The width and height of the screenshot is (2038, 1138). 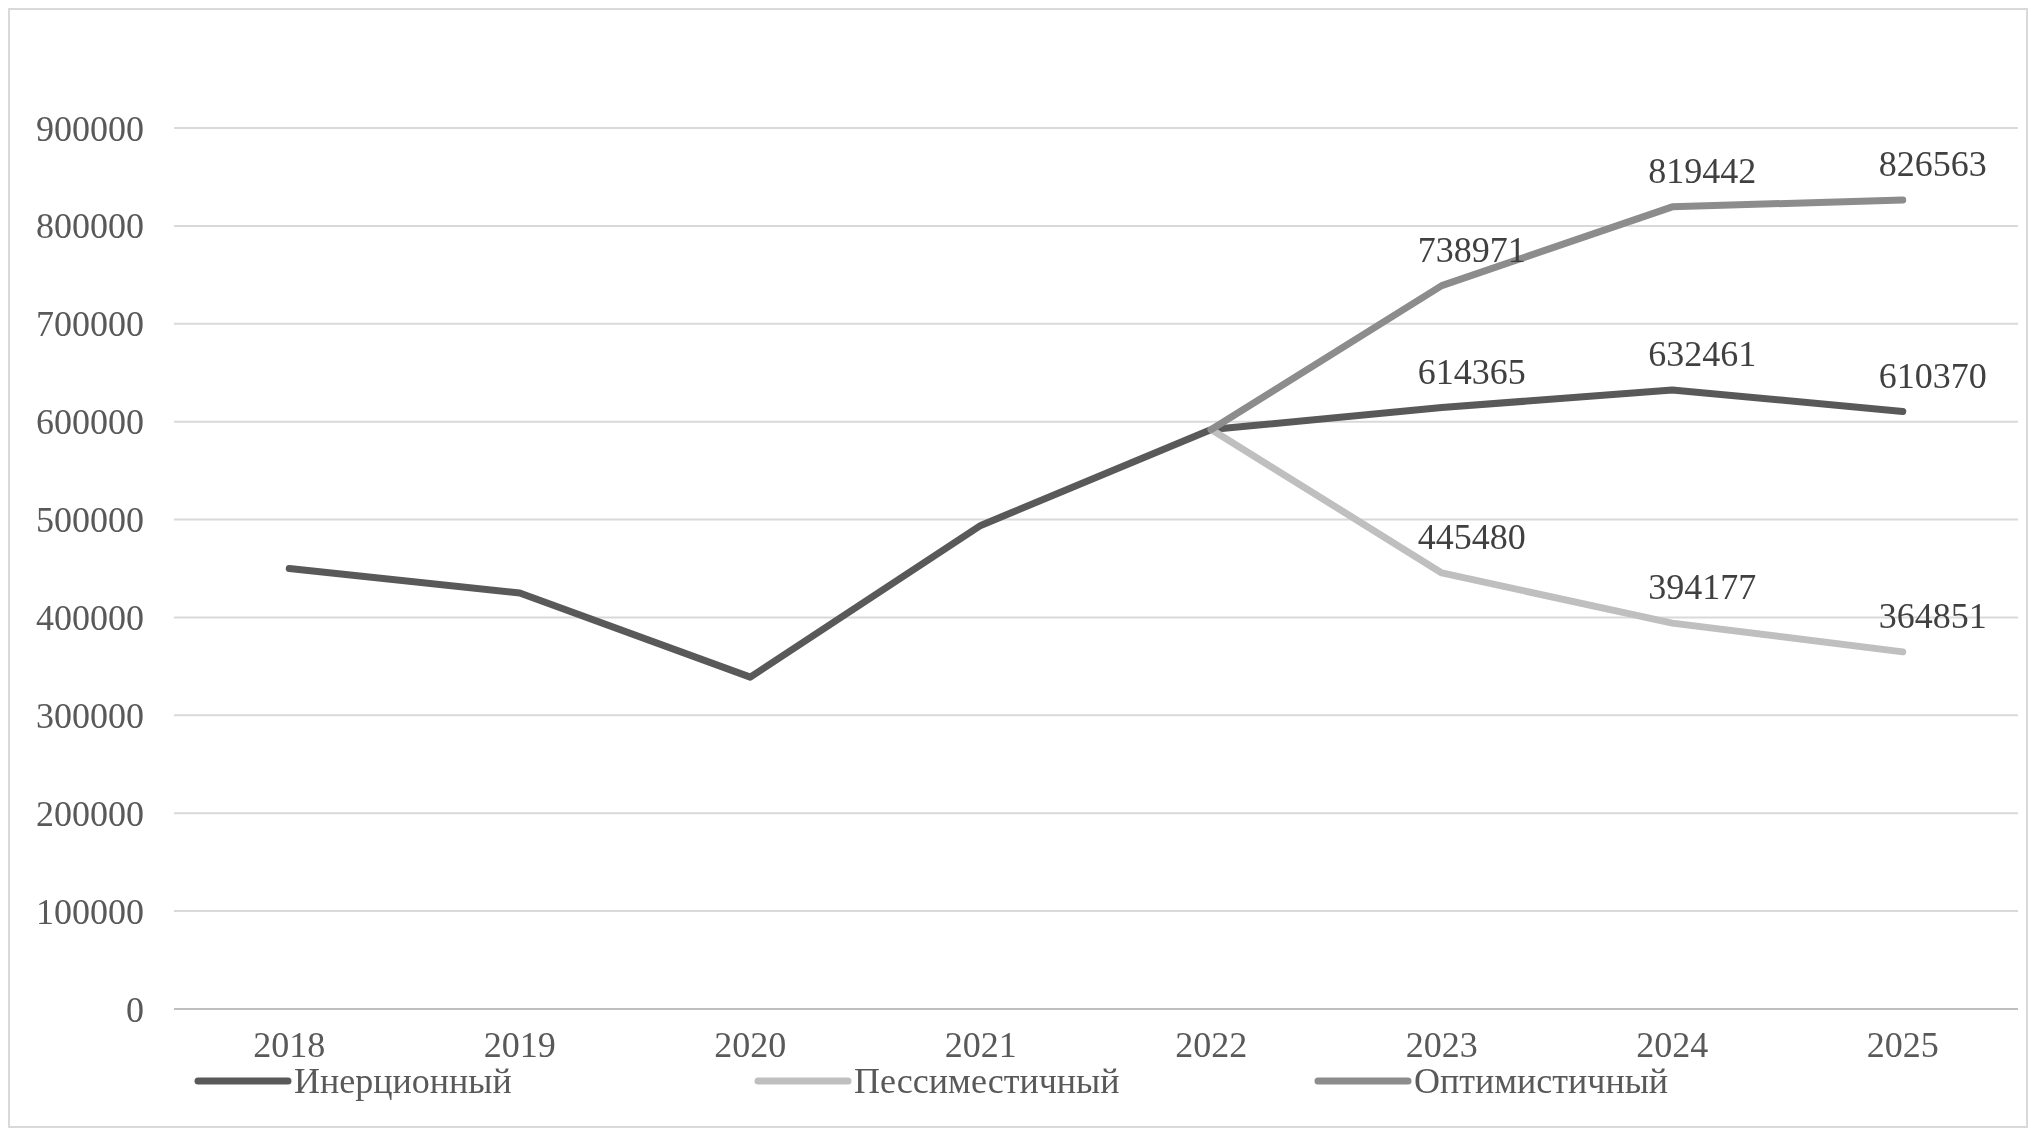 I want to click on data-label: 819442, so click(x=1702, y=170).